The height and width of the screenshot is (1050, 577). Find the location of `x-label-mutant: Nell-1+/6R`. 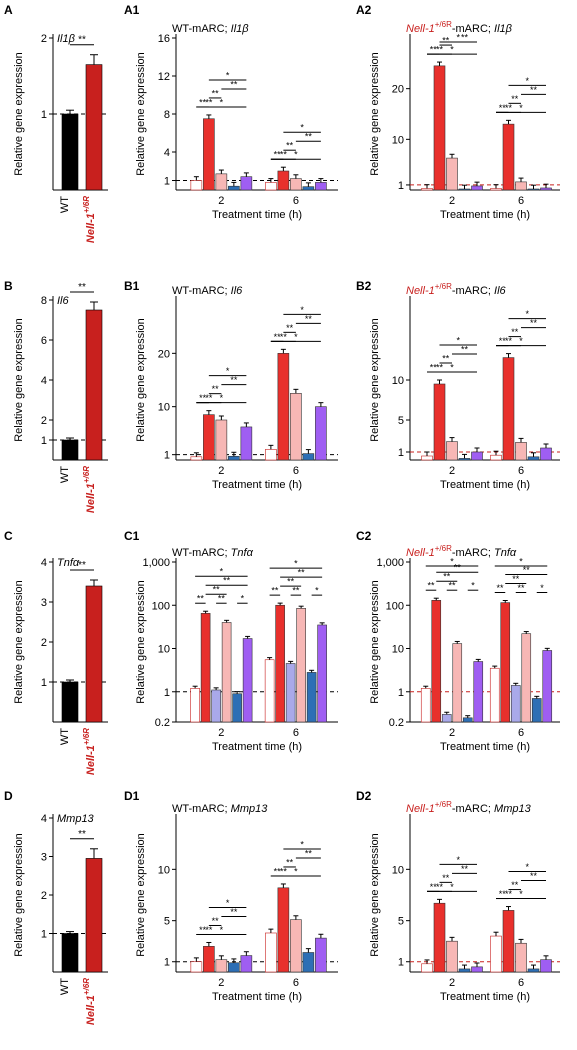

x-label-mutant: Nell-1+/6R is located at coordinates (89, 489).